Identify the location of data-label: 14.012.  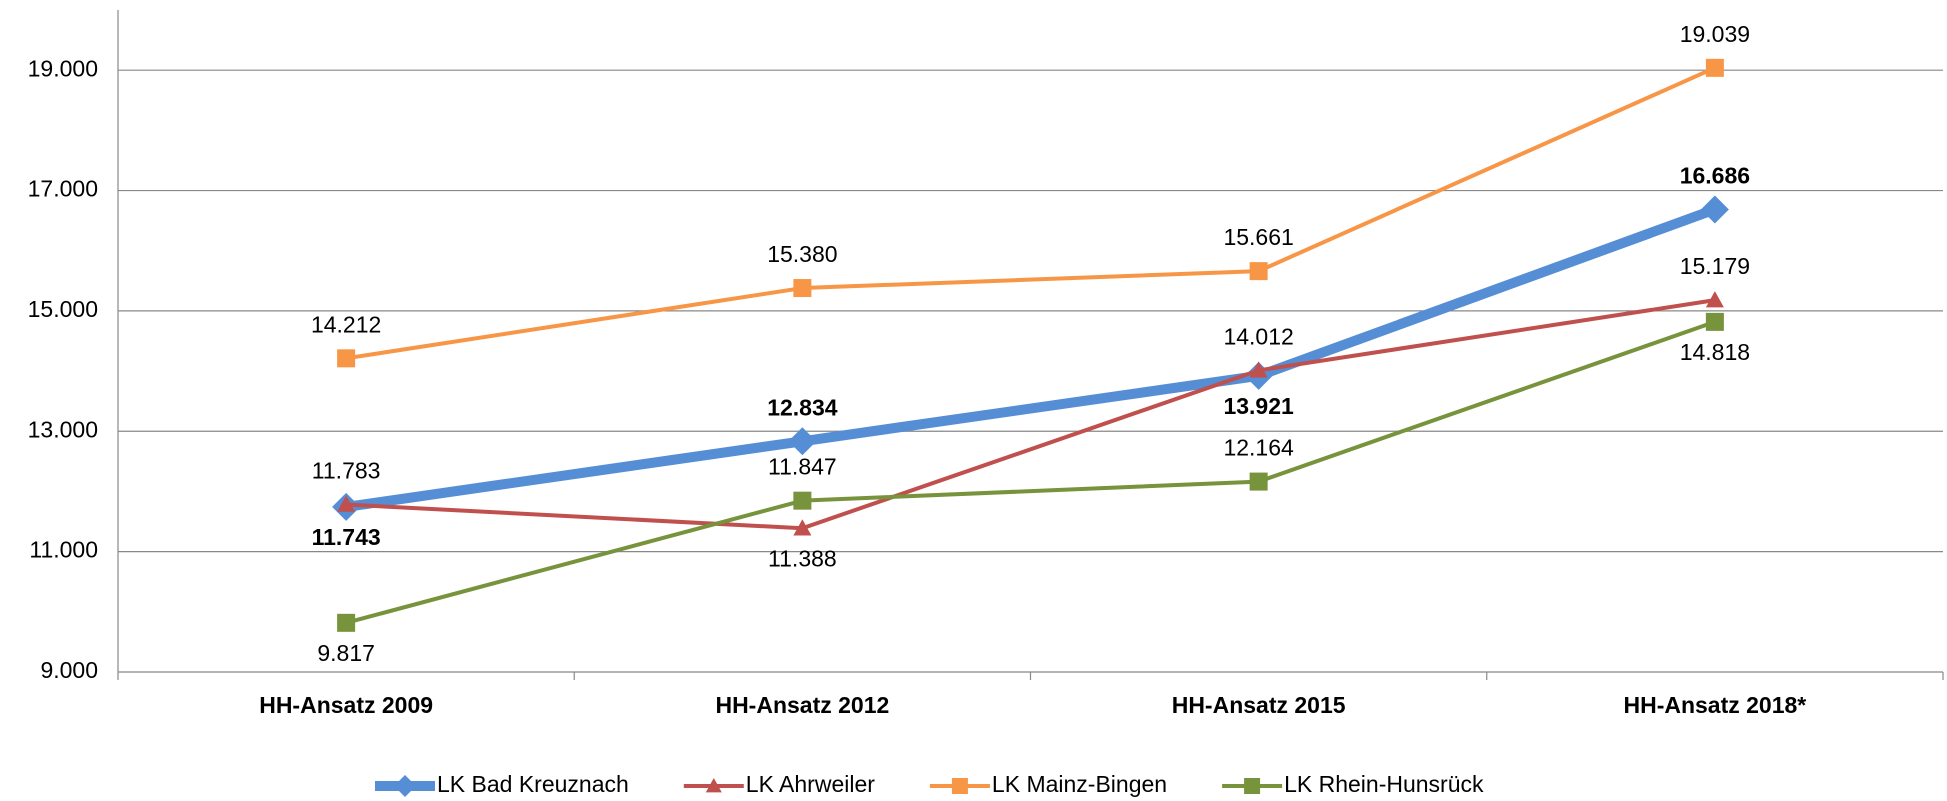
(1258, 336).